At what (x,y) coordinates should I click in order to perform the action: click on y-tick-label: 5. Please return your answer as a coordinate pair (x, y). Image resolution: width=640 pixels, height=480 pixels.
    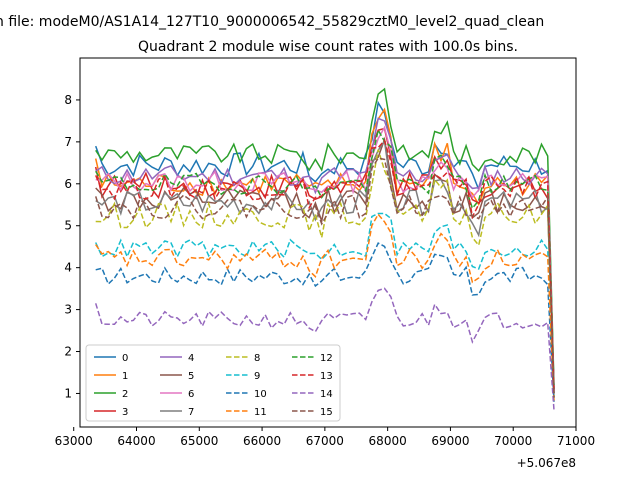
    Looking at the image, I should click on (68, 226).